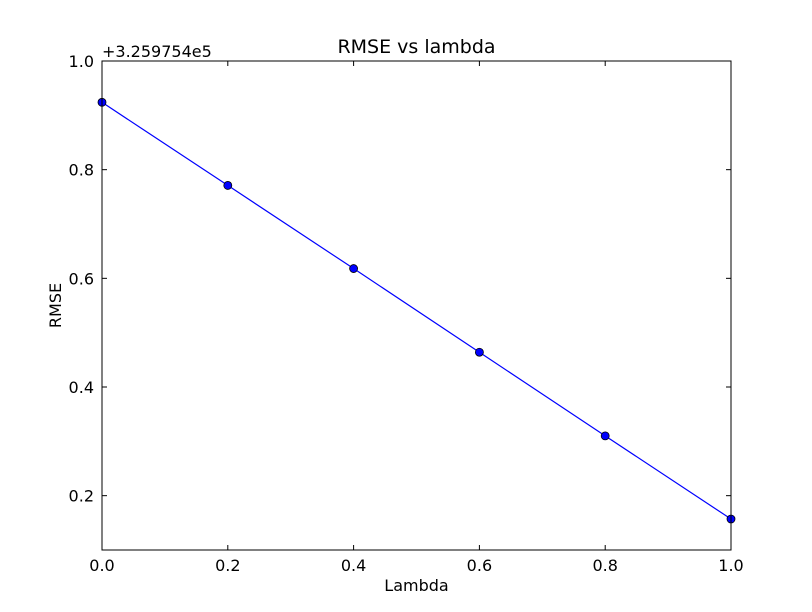  Describe the element at coordinates (730, 565) in the screenshot. I see `x-tick-label: 1.0` at that location.